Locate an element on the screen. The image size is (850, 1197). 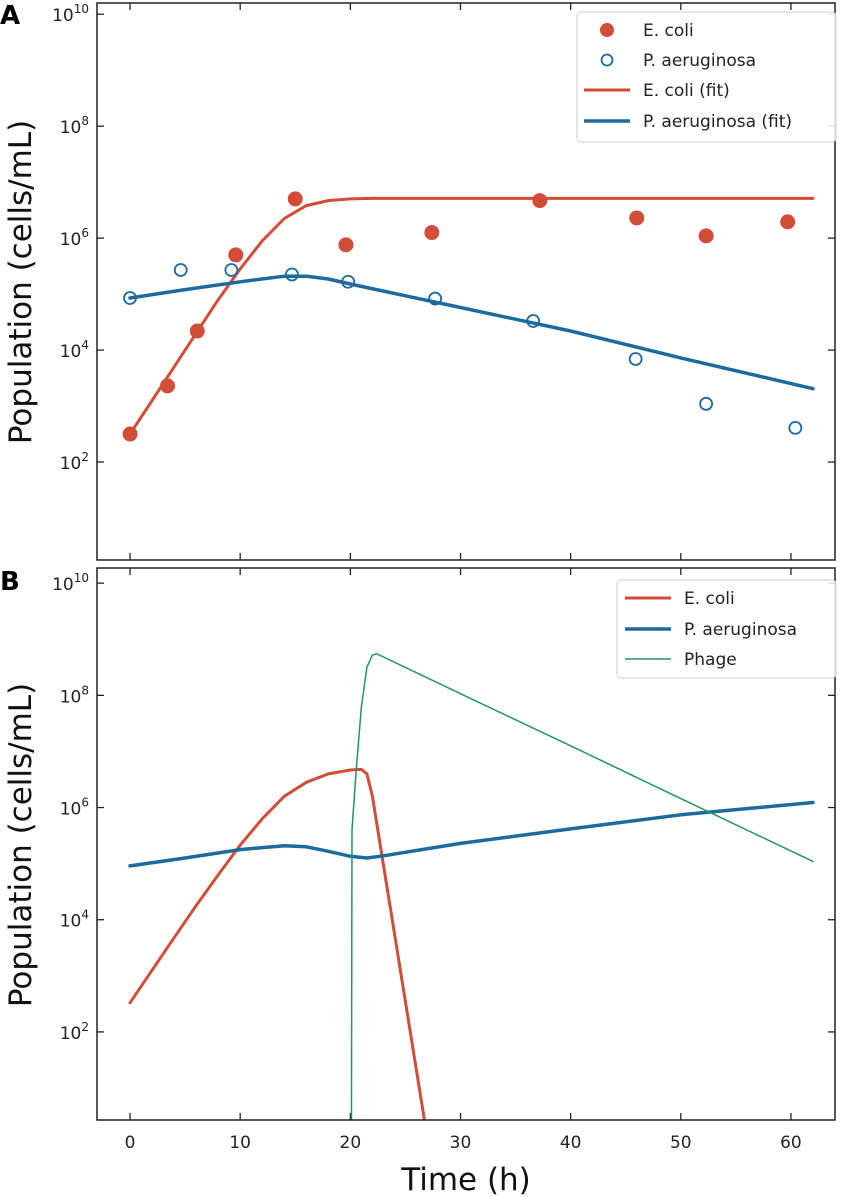
x-tick-label: 30 is located at coordinates (461, 1143).